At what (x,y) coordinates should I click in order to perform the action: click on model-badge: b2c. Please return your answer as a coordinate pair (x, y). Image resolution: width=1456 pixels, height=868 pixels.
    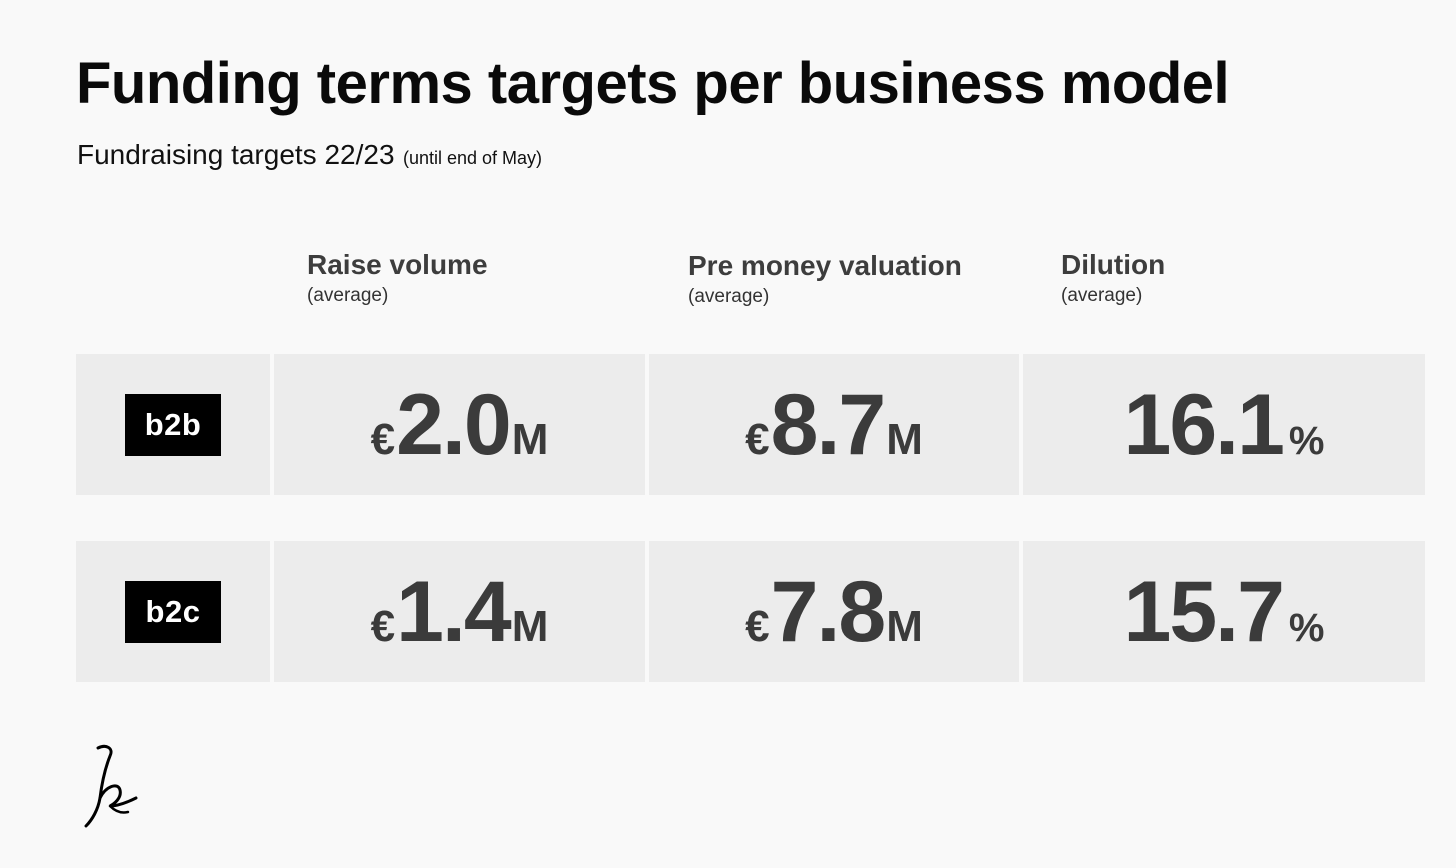
    Looking at the image, I should click on (173, 611).